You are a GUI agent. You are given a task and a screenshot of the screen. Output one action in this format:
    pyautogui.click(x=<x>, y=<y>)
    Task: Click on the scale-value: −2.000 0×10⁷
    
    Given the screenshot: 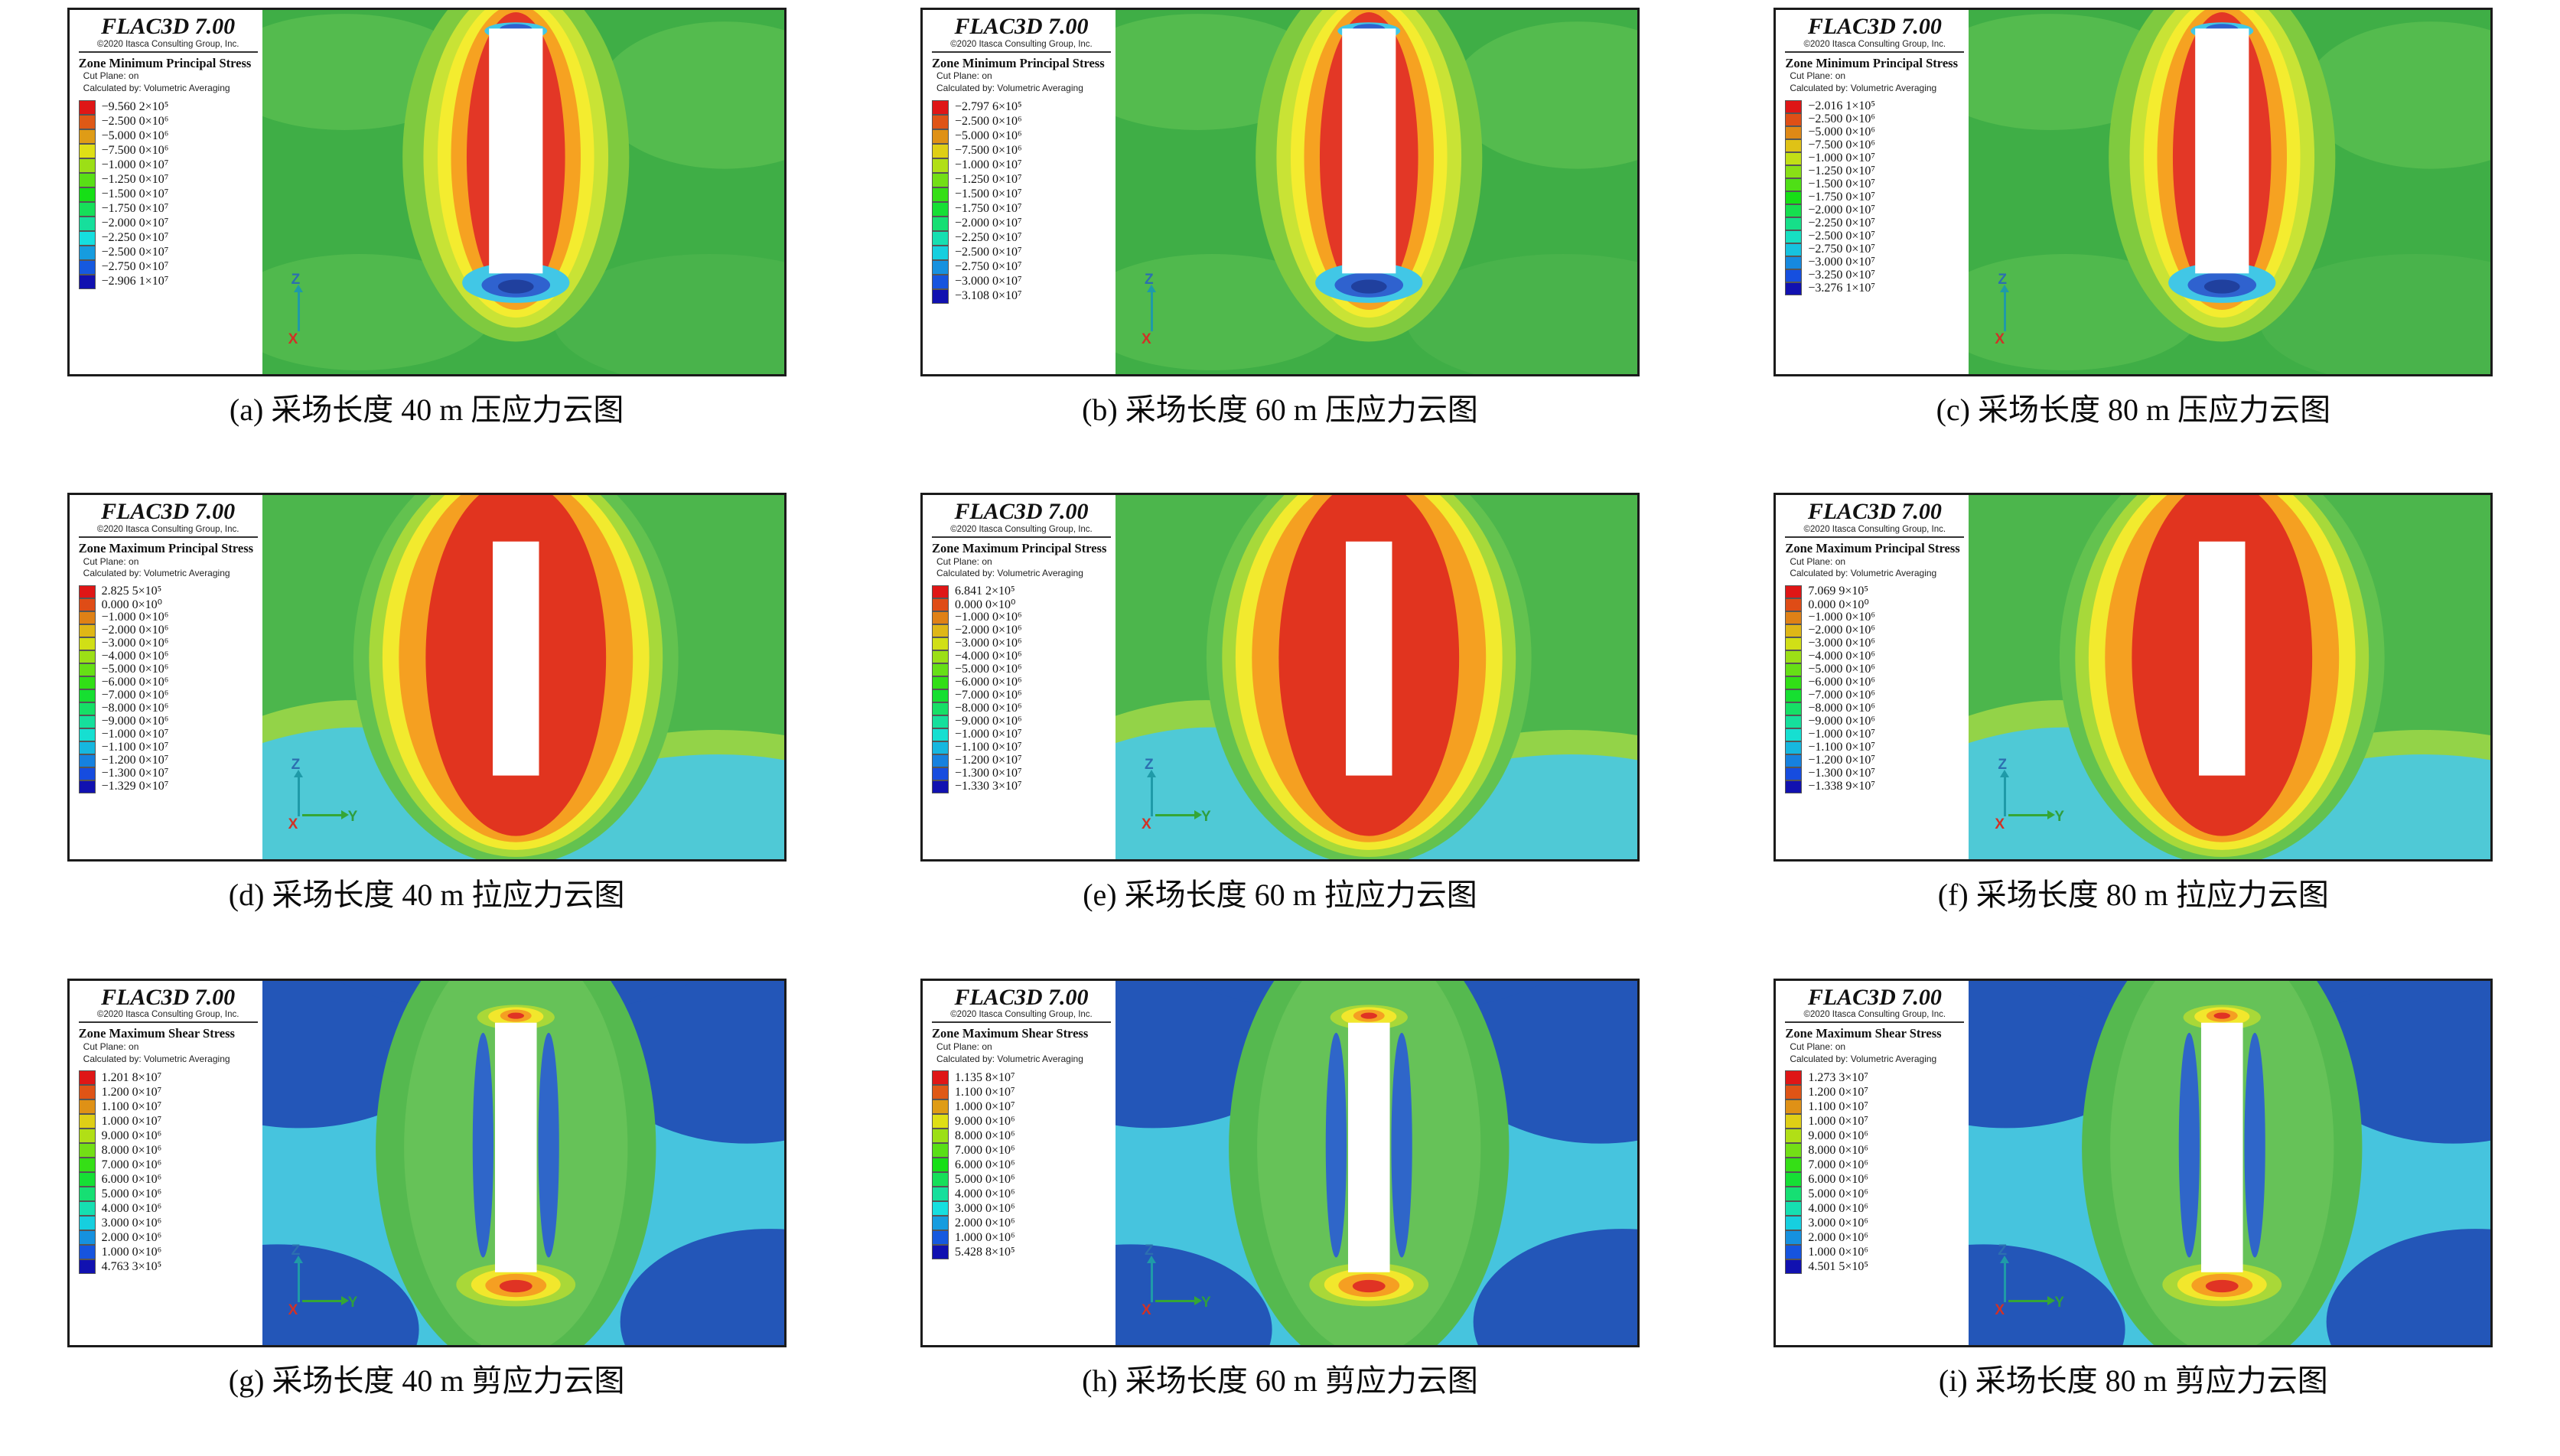 What is the action you would take?
    pyautogui.click(x=135, y=223)
    